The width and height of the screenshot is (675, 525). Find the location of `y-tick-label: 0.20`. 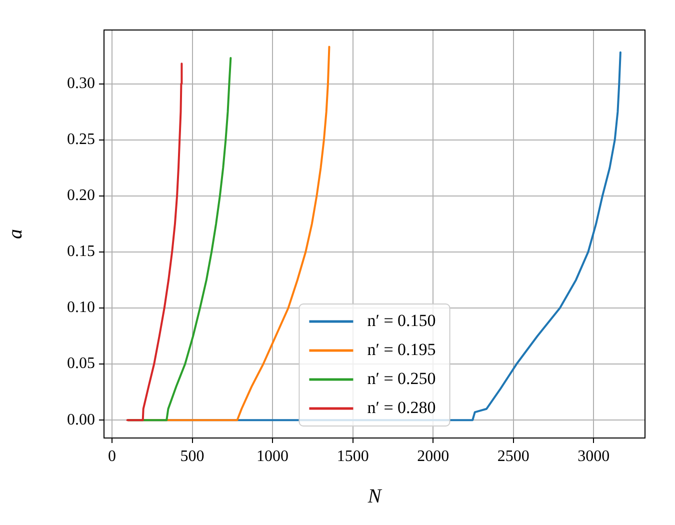

y-tick-label: 0.20 is located at coordinates (81, 195).